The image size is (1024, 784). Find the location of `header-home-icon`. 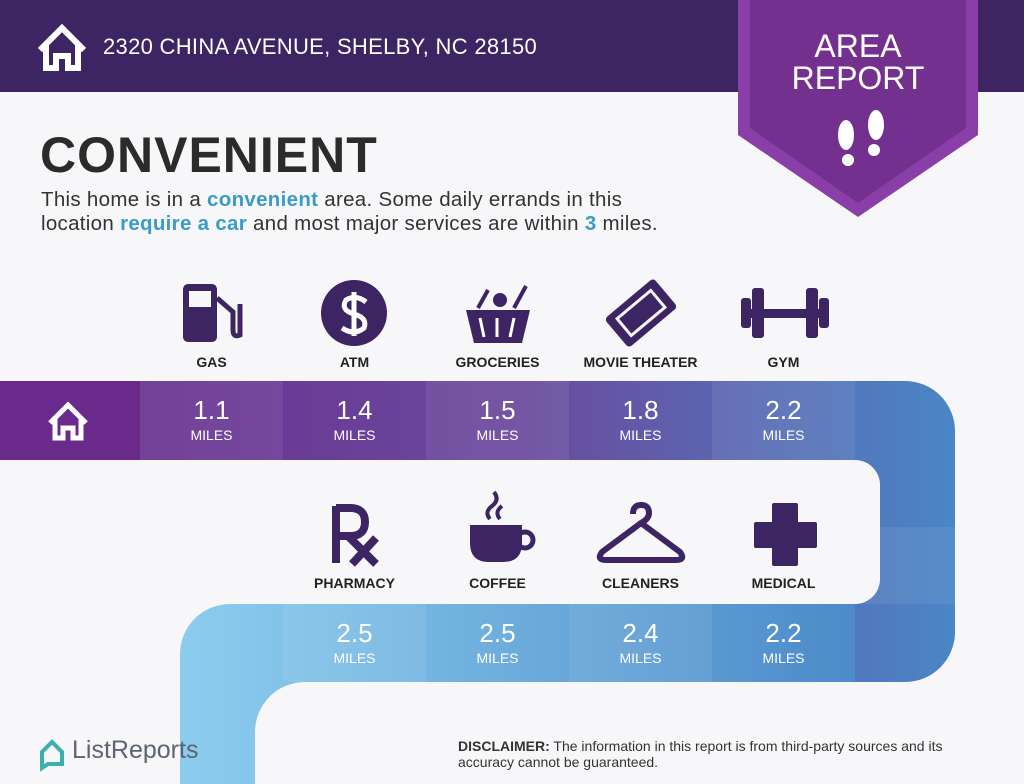

header-home-icon is located at coordinates (62, 47).